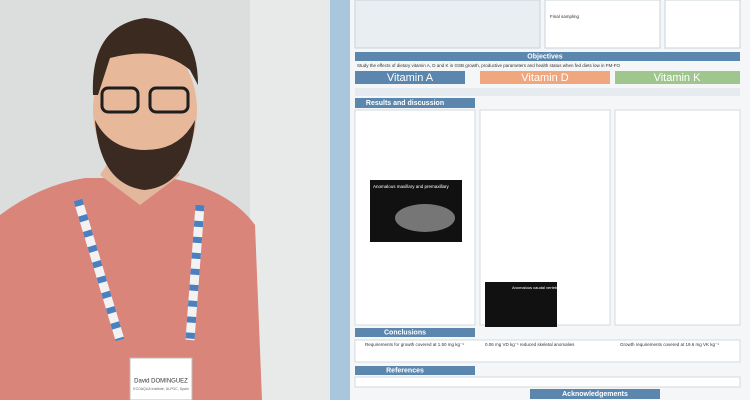 Image resolution: width=750 pixels, height=400 pixels. Describe the element at coordinates (411, 186) in the screenshot. I see `figure-label: Anomalous maxillary and premaxillary` at that location.